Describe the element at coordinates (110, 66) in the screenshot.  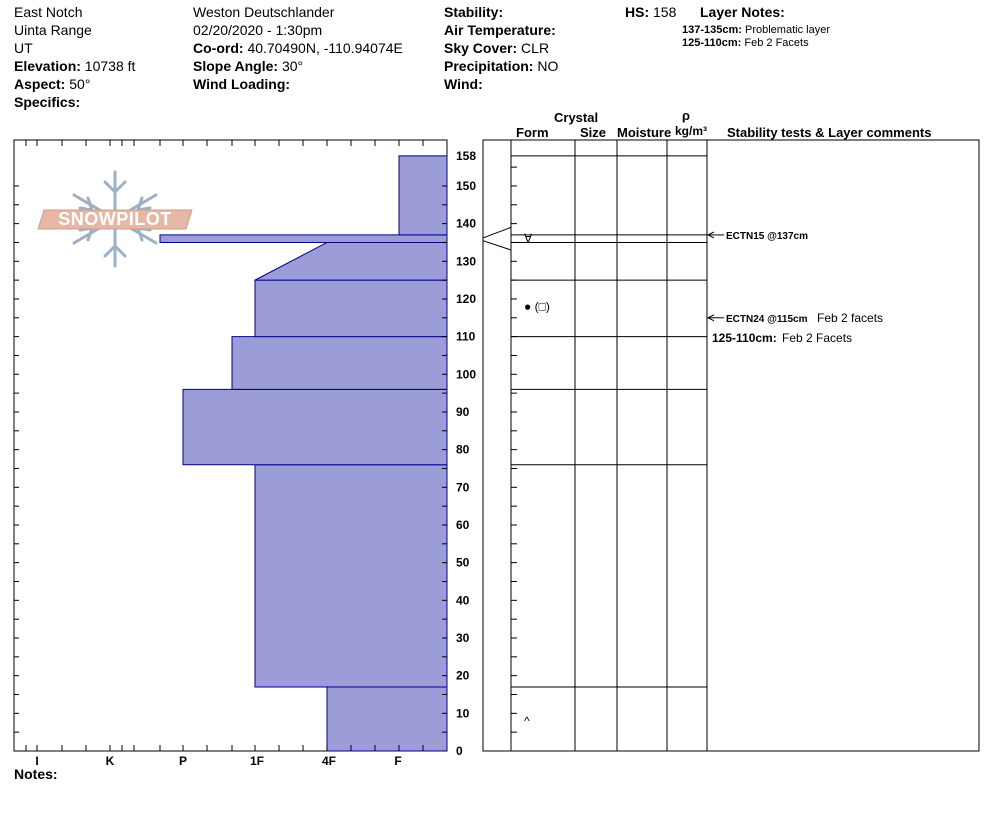
I see `elevation-value: 10738 ft` at that location.